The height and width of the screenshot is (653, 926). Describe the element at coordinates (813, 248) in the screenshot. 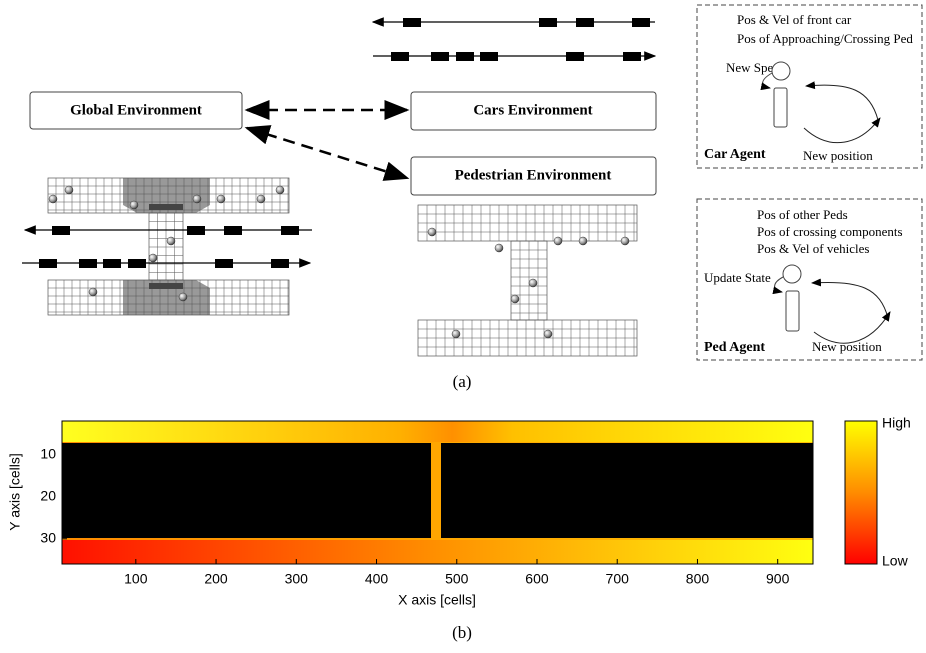

I see `agent-input: Pos & Vel of vehicles` at that location.